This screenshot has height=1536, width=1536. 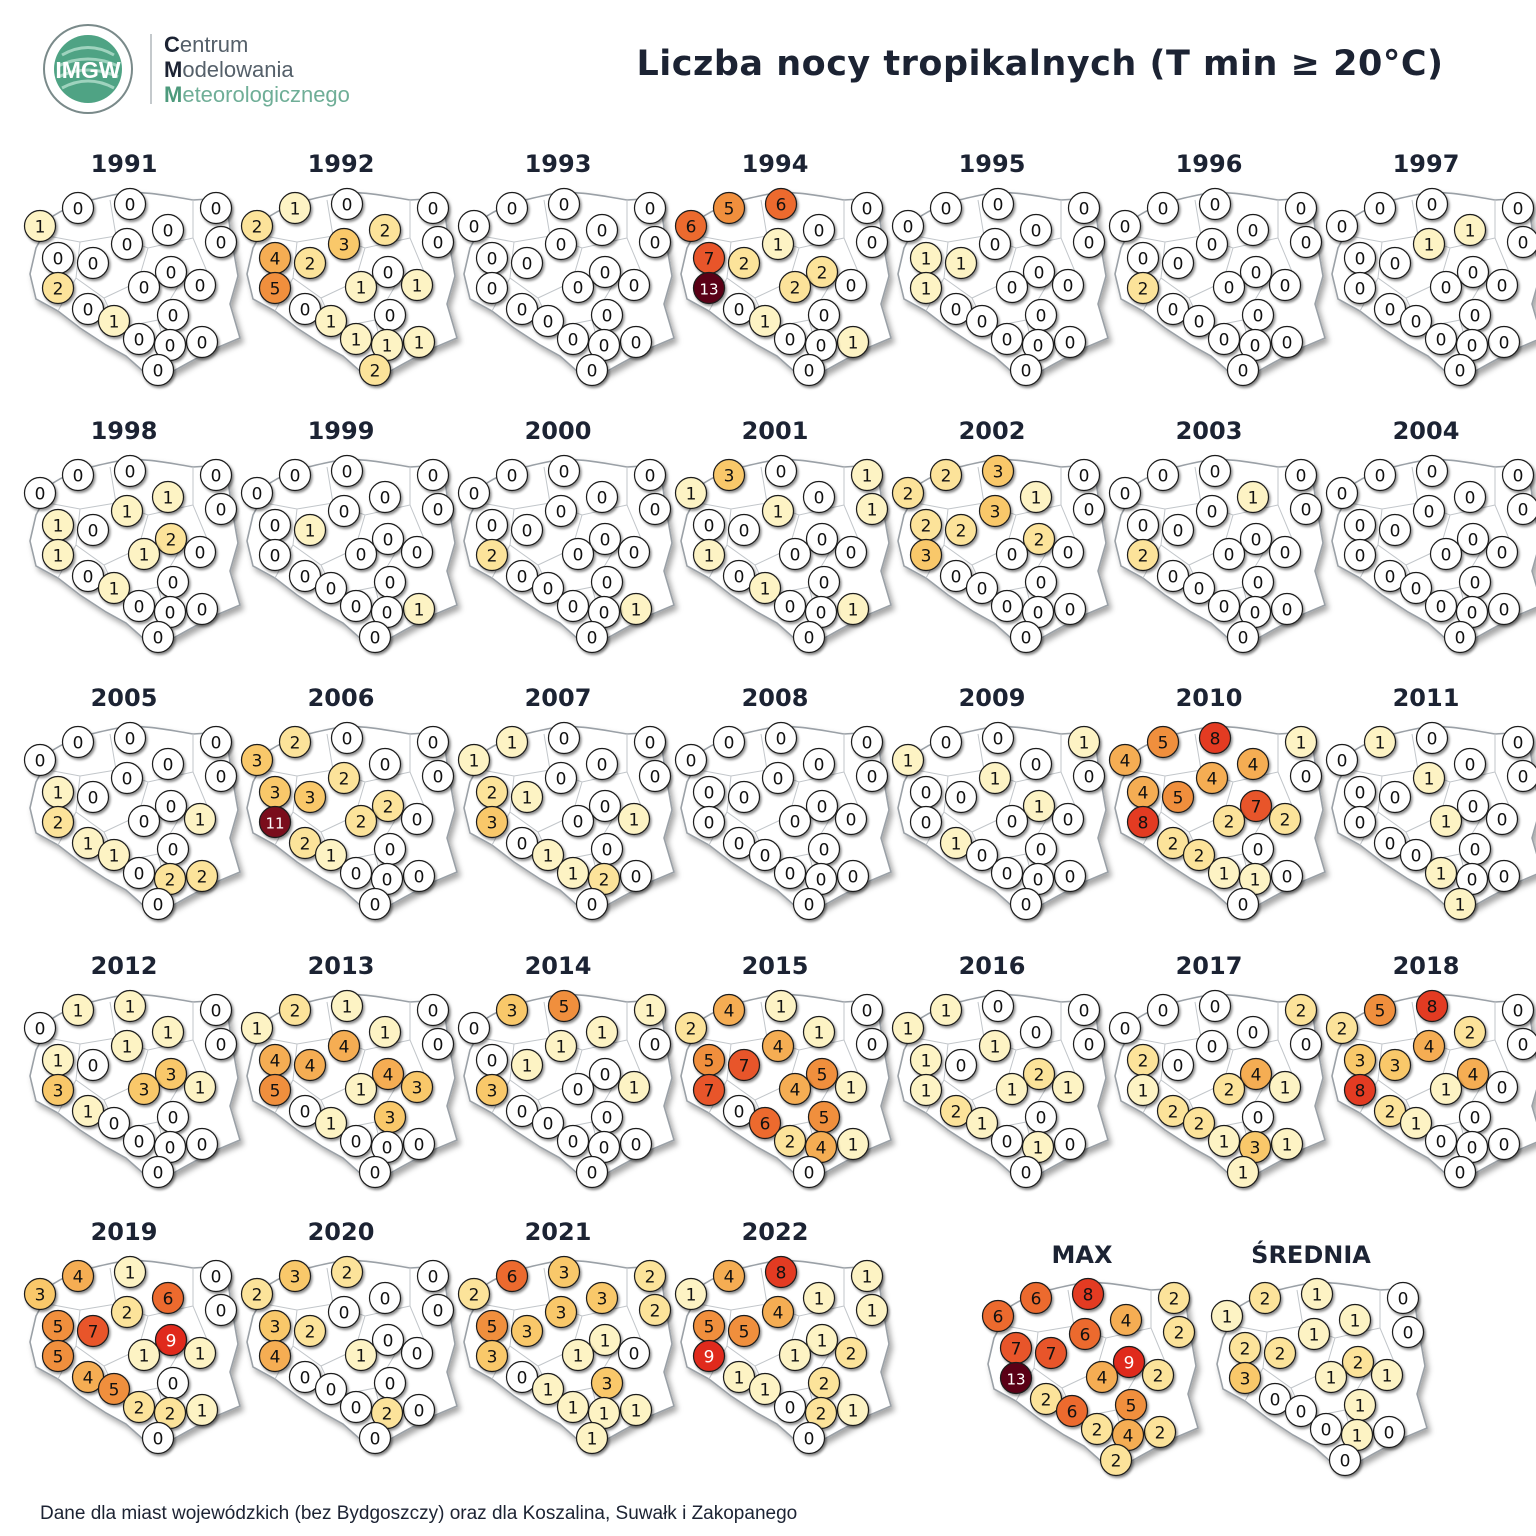 I want to click on station-marker: 7, so click(x=744, y=1065).